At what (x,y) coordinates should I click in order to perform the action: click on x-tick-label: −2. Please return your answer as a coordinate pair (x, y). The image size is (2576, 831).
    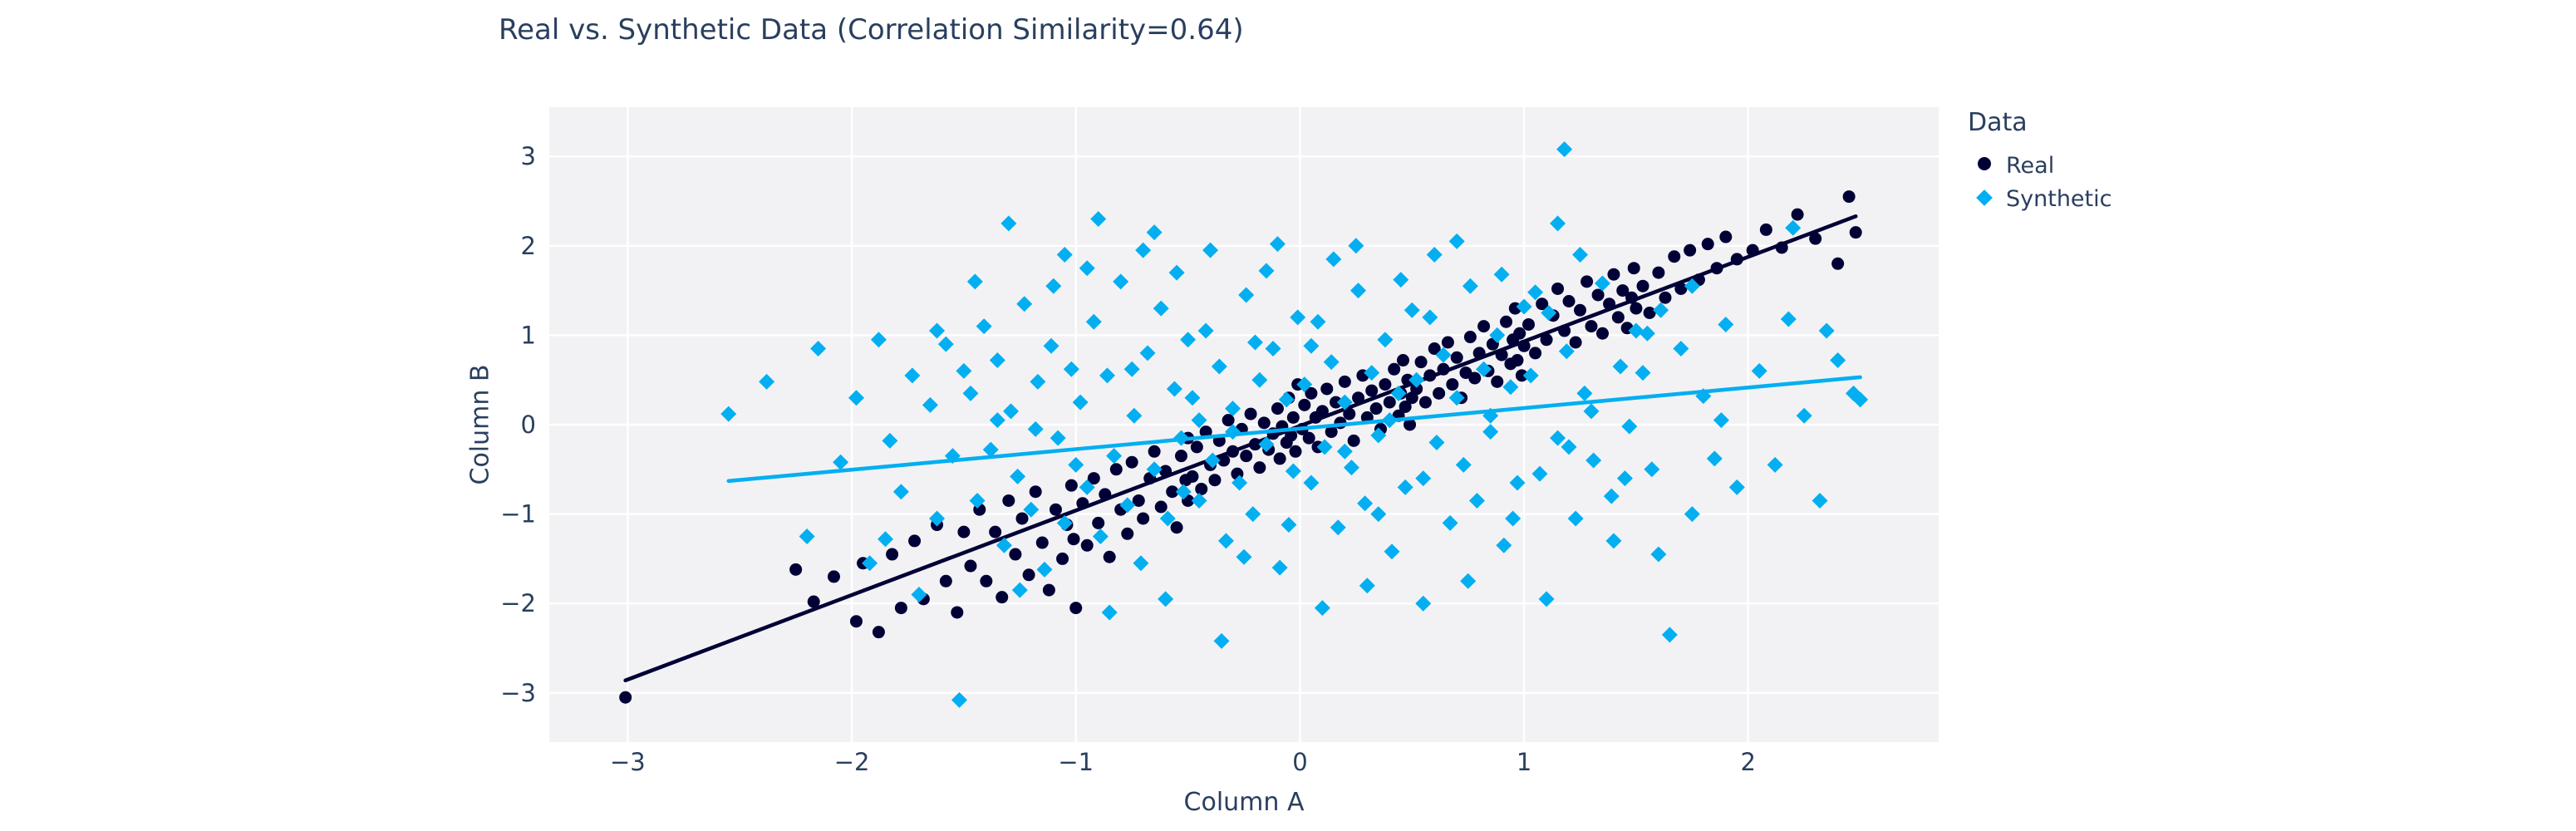
    Looking at the image, I should click on (852, 762).